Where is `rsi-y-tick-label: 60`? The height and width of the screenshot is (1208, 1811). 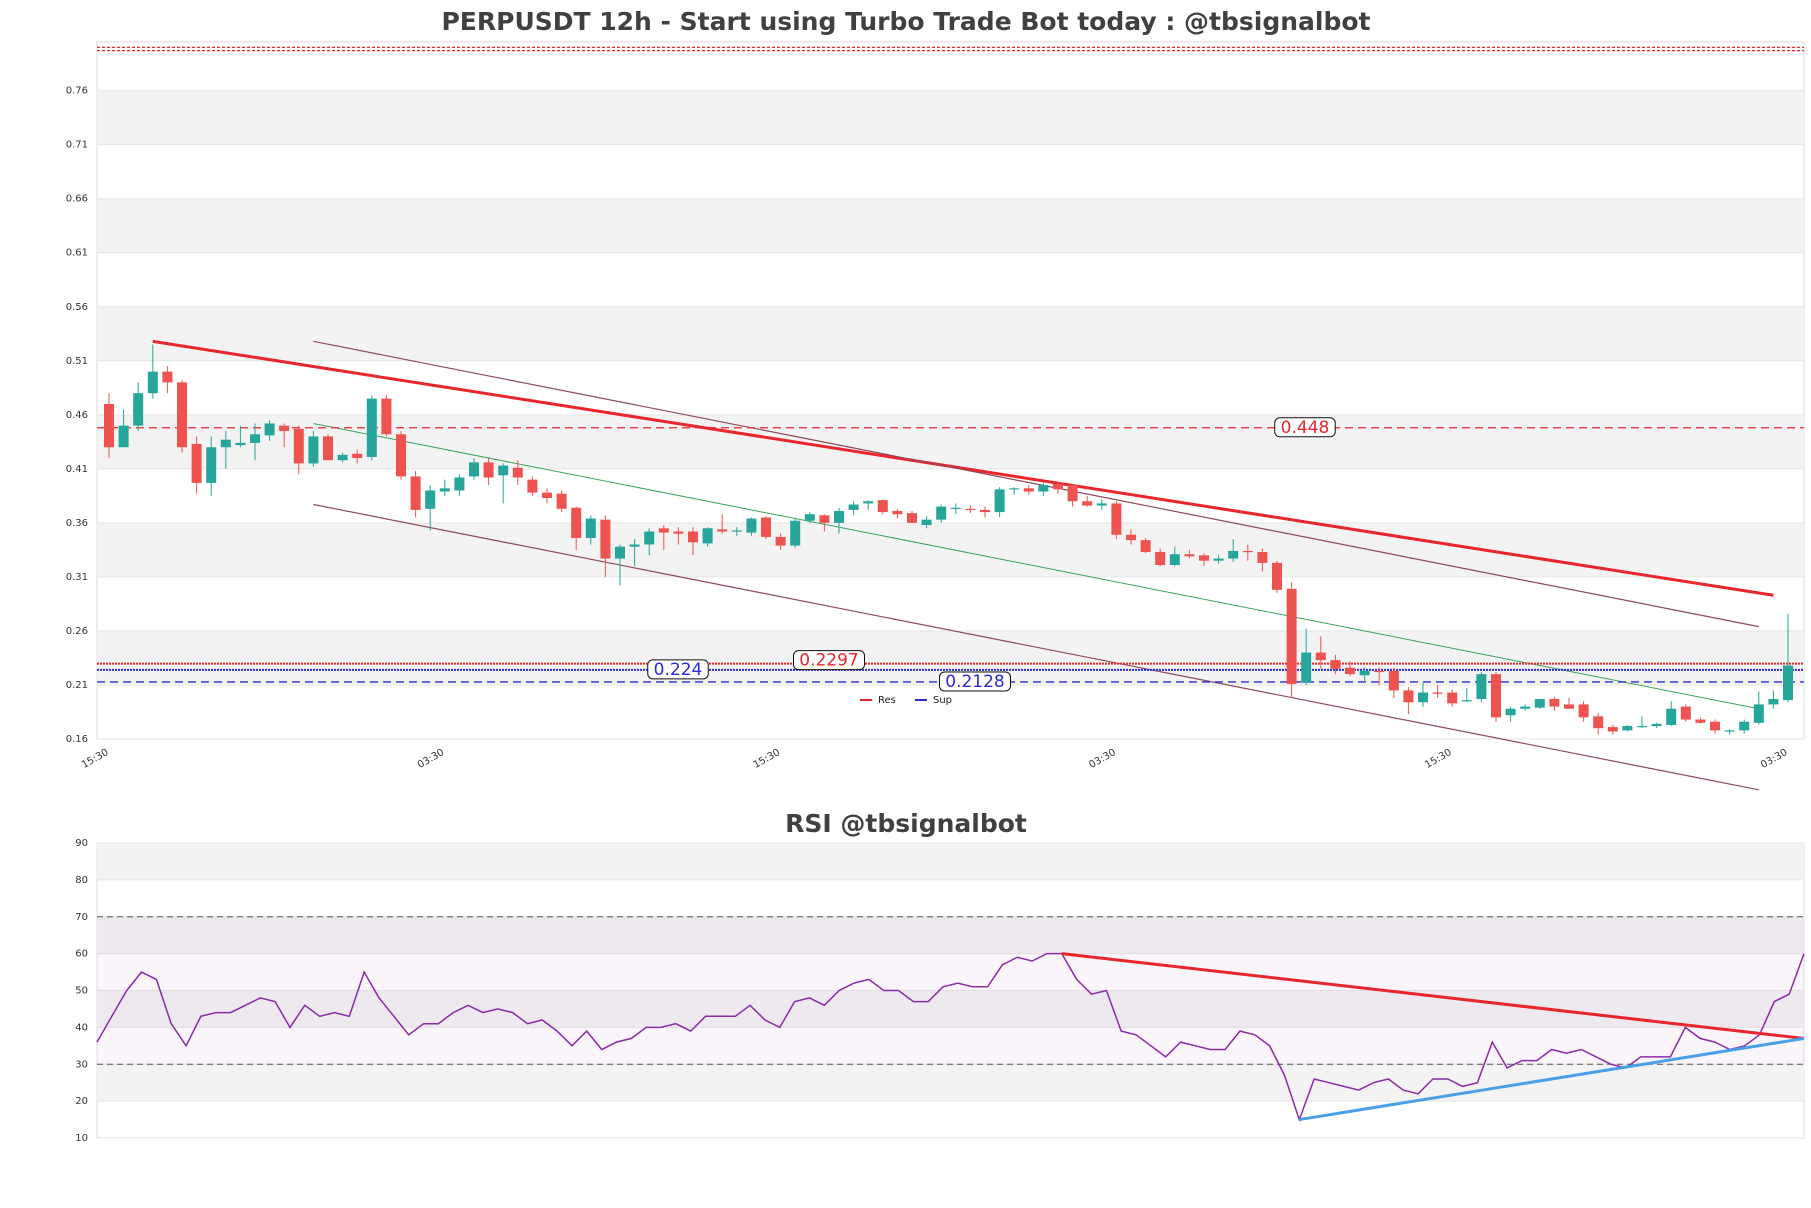 rsi-y-tick-label: 60 is located at coordinates (81, 954).